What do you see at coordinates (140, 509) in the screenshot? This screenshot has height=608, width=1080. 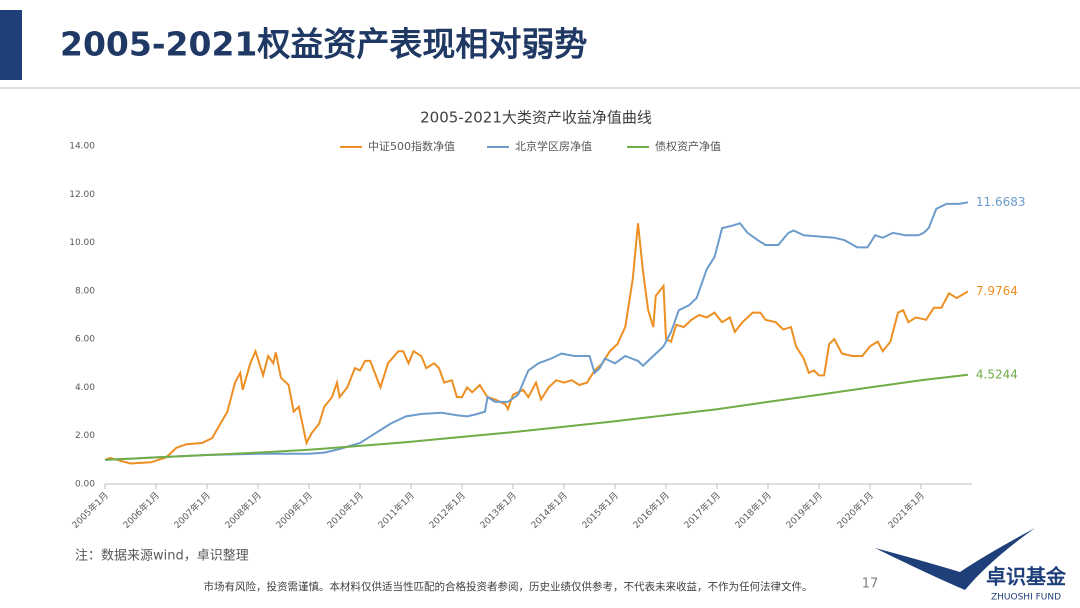 I see `x-tick-label: 2006年1月` at bounding box center [140, 509].